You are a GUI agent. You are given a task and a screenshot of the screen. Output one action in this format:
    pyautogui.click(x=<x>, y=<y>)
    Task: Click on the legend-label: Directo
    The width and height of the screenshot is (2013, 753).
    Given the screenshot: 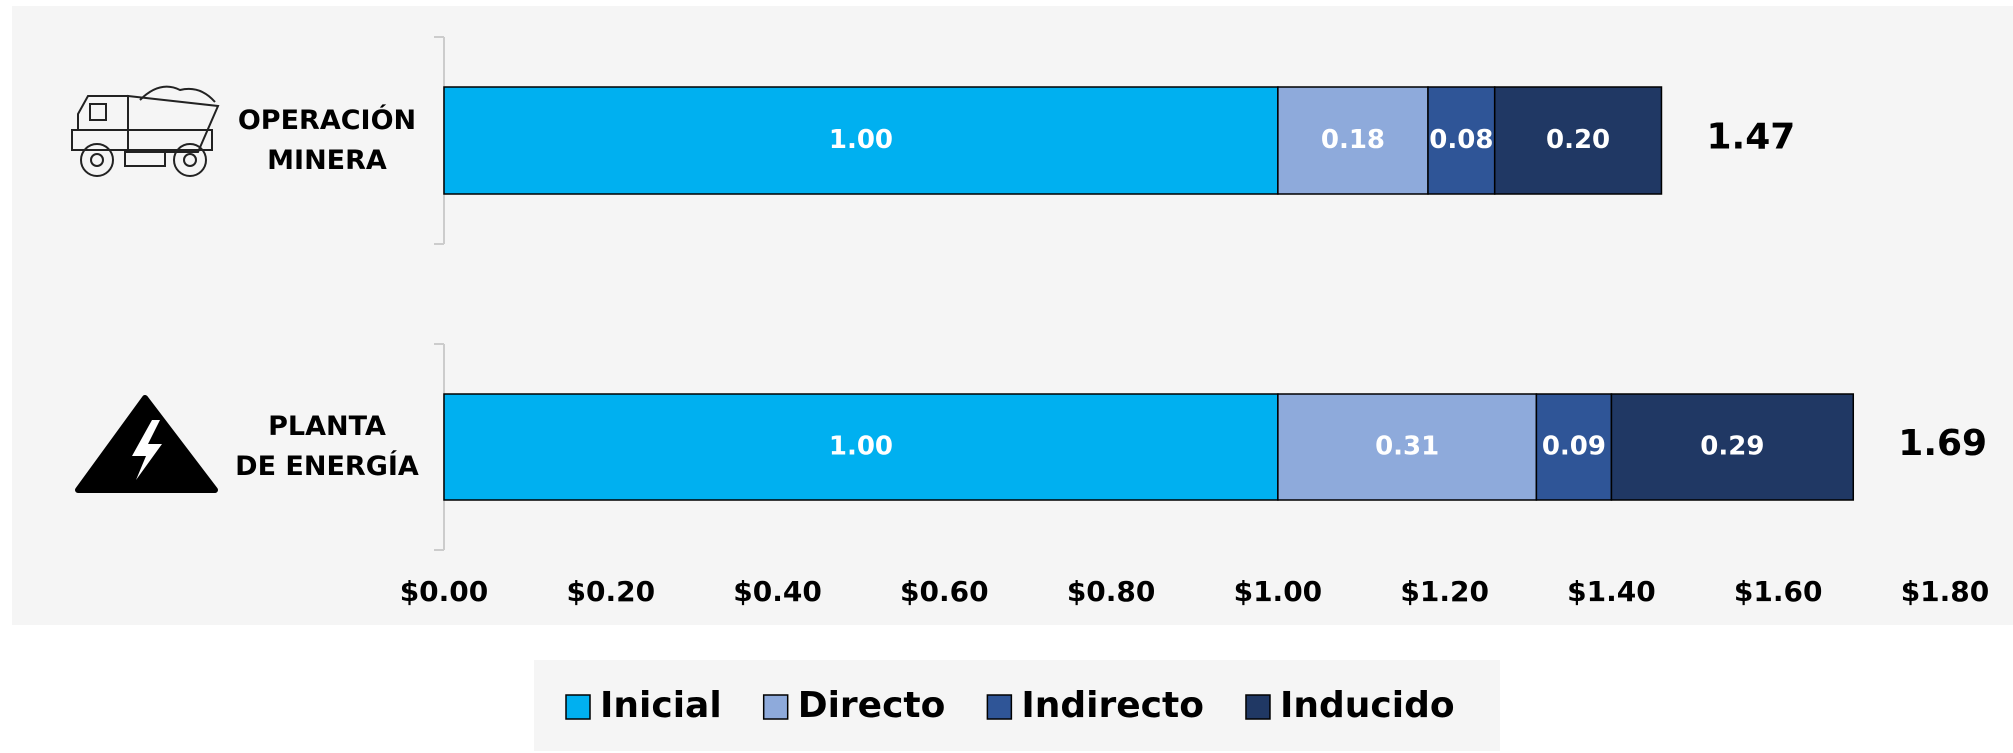 What is the action you would take?
    pyautogui.click(x=872, y=705)
    